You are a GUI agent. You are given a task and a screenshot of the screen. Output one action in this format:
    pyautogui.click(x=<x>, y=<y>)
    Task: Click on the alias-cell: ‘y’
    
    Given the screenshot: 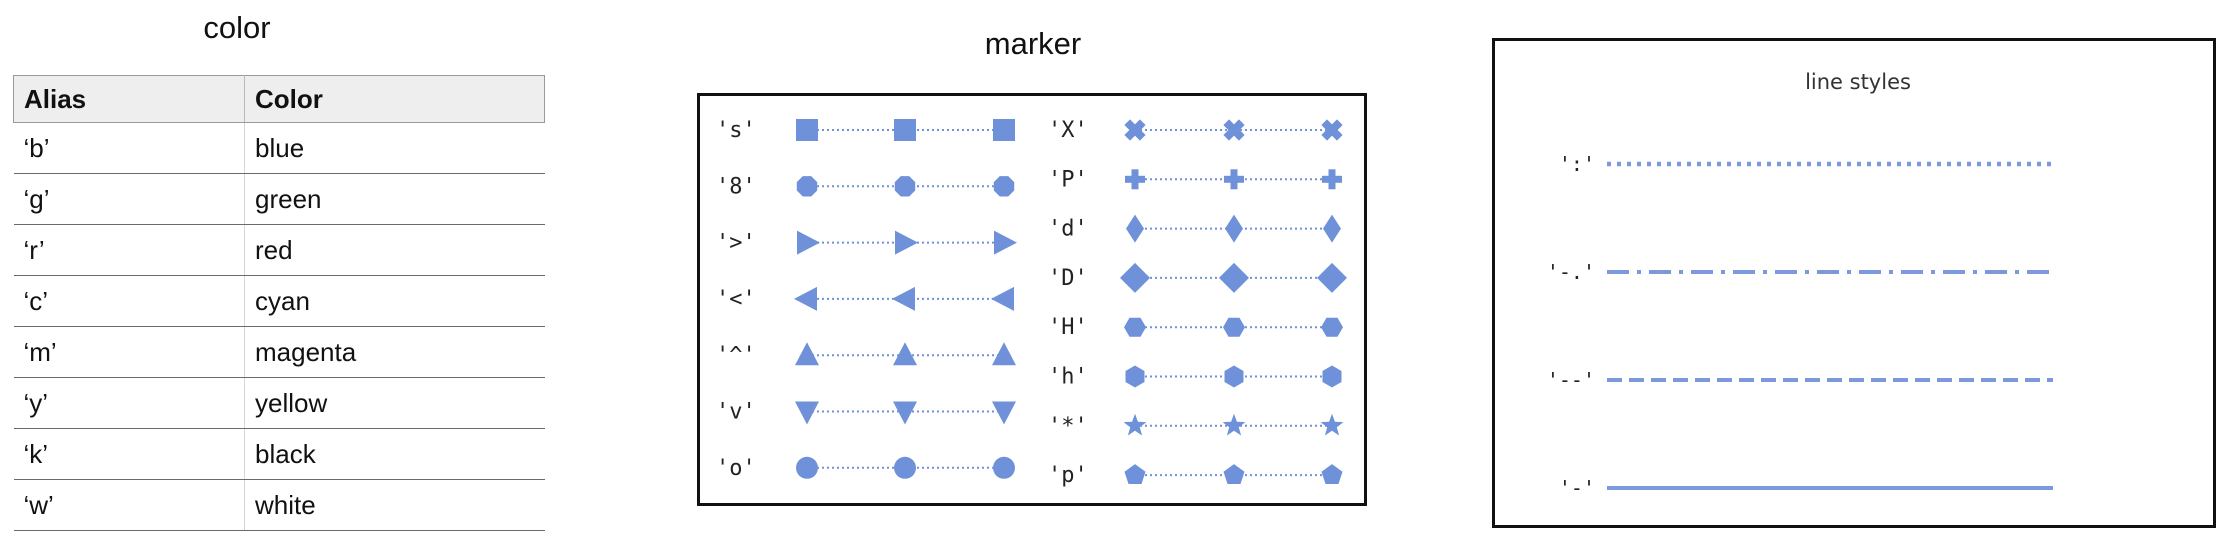 What is the action you would take?
    pyautogui.click(x=129, y=403)
    